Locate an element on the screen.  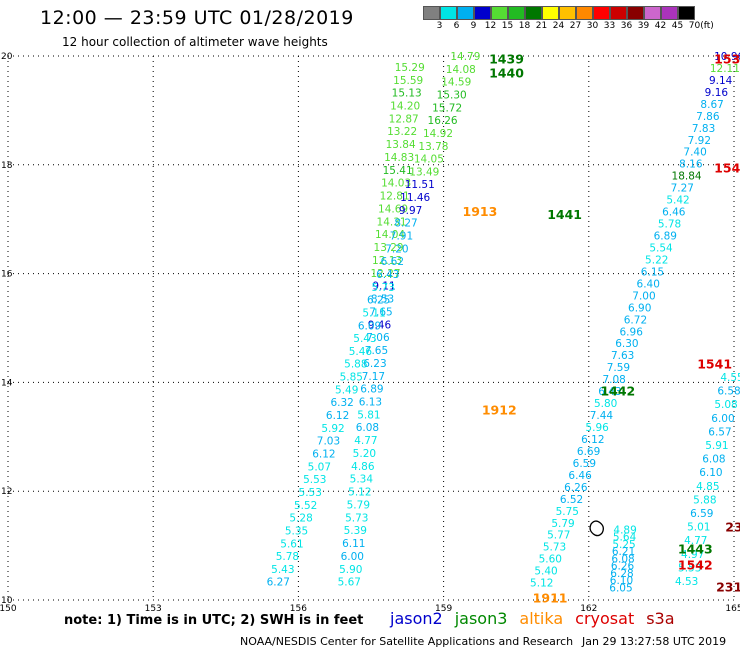
wave-height-value: 5.39 is located at coordinates (355, 531).